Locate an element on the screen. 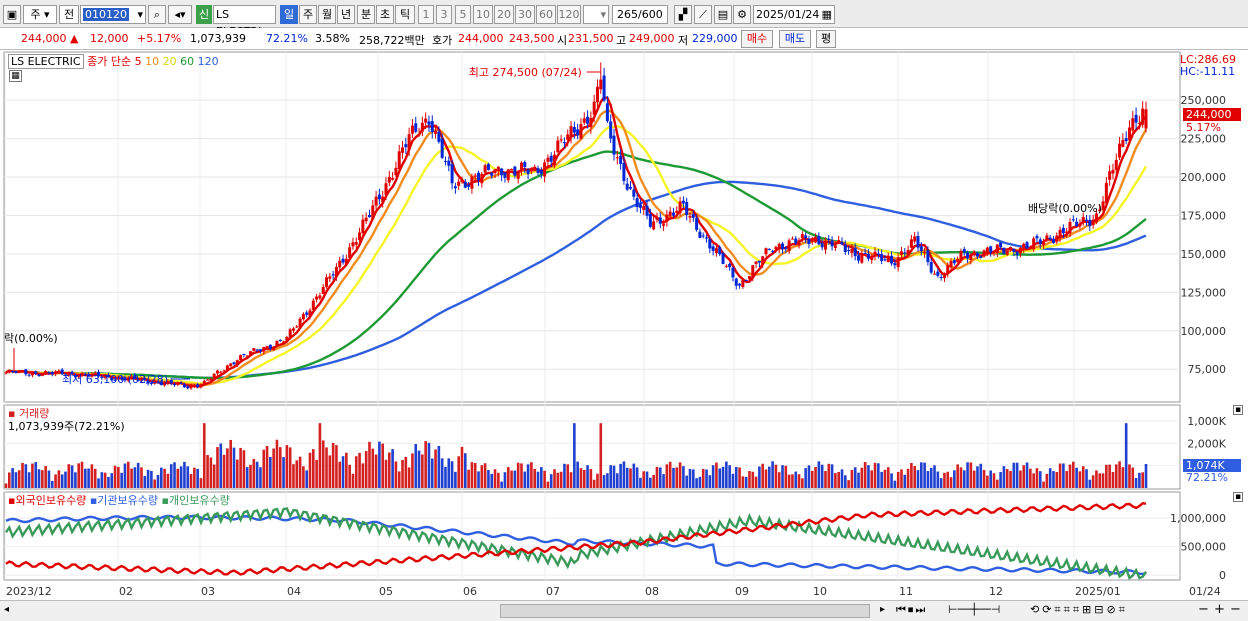  eval-button: 평 is located at coordinates (826, 39).